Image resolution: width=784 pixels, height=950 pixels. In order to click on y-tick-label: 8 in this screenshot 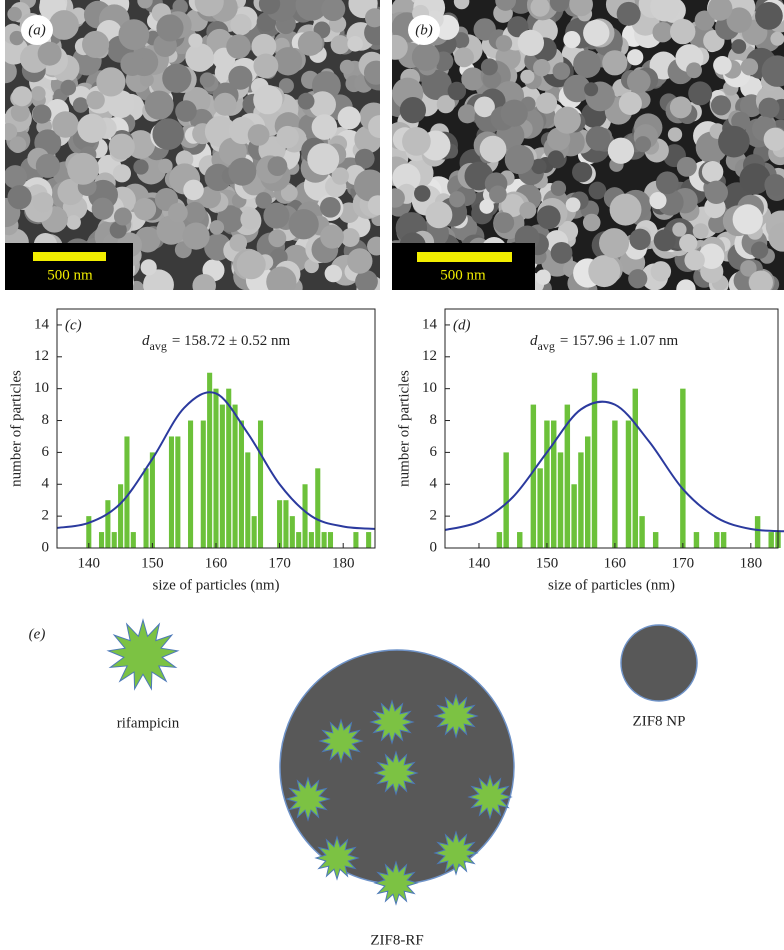, I will do `click(434, 420)`.